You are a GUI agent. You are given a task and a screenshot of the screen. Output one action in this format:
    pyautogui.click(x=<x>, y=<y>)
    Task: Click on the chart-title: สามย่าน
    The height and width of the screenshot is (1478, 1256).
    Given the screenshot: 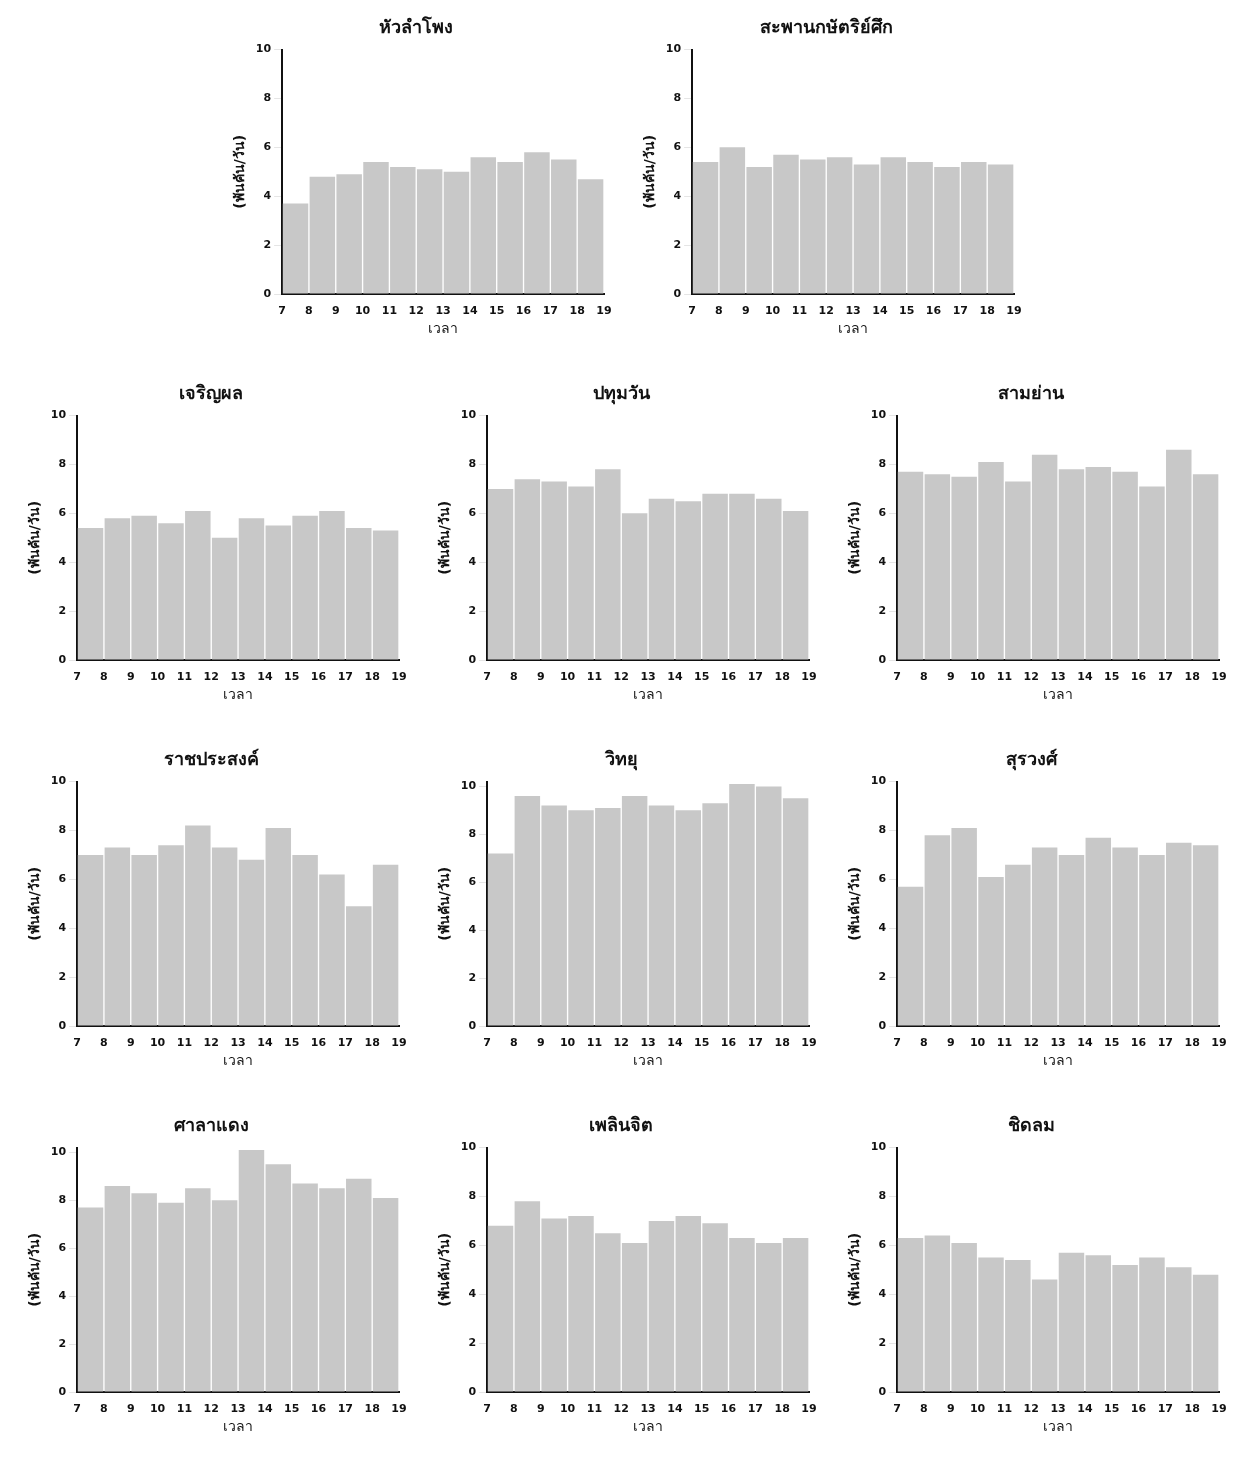 What is the action you would take?
    pyautogui.click(x=1031, y=393)
    